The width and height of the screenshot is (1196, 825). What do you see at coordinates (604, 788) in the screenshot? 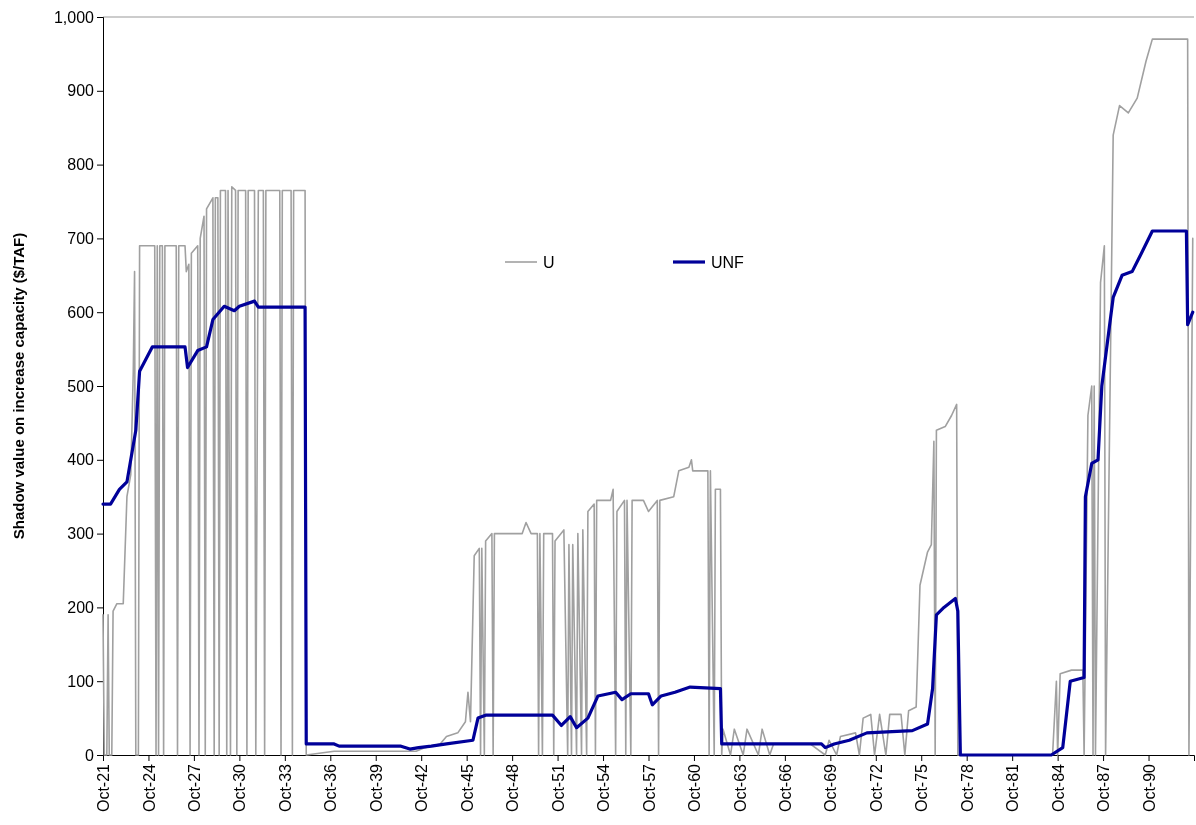
I see `x-tick-label: Oct-54` at bounding box center [604, 788].